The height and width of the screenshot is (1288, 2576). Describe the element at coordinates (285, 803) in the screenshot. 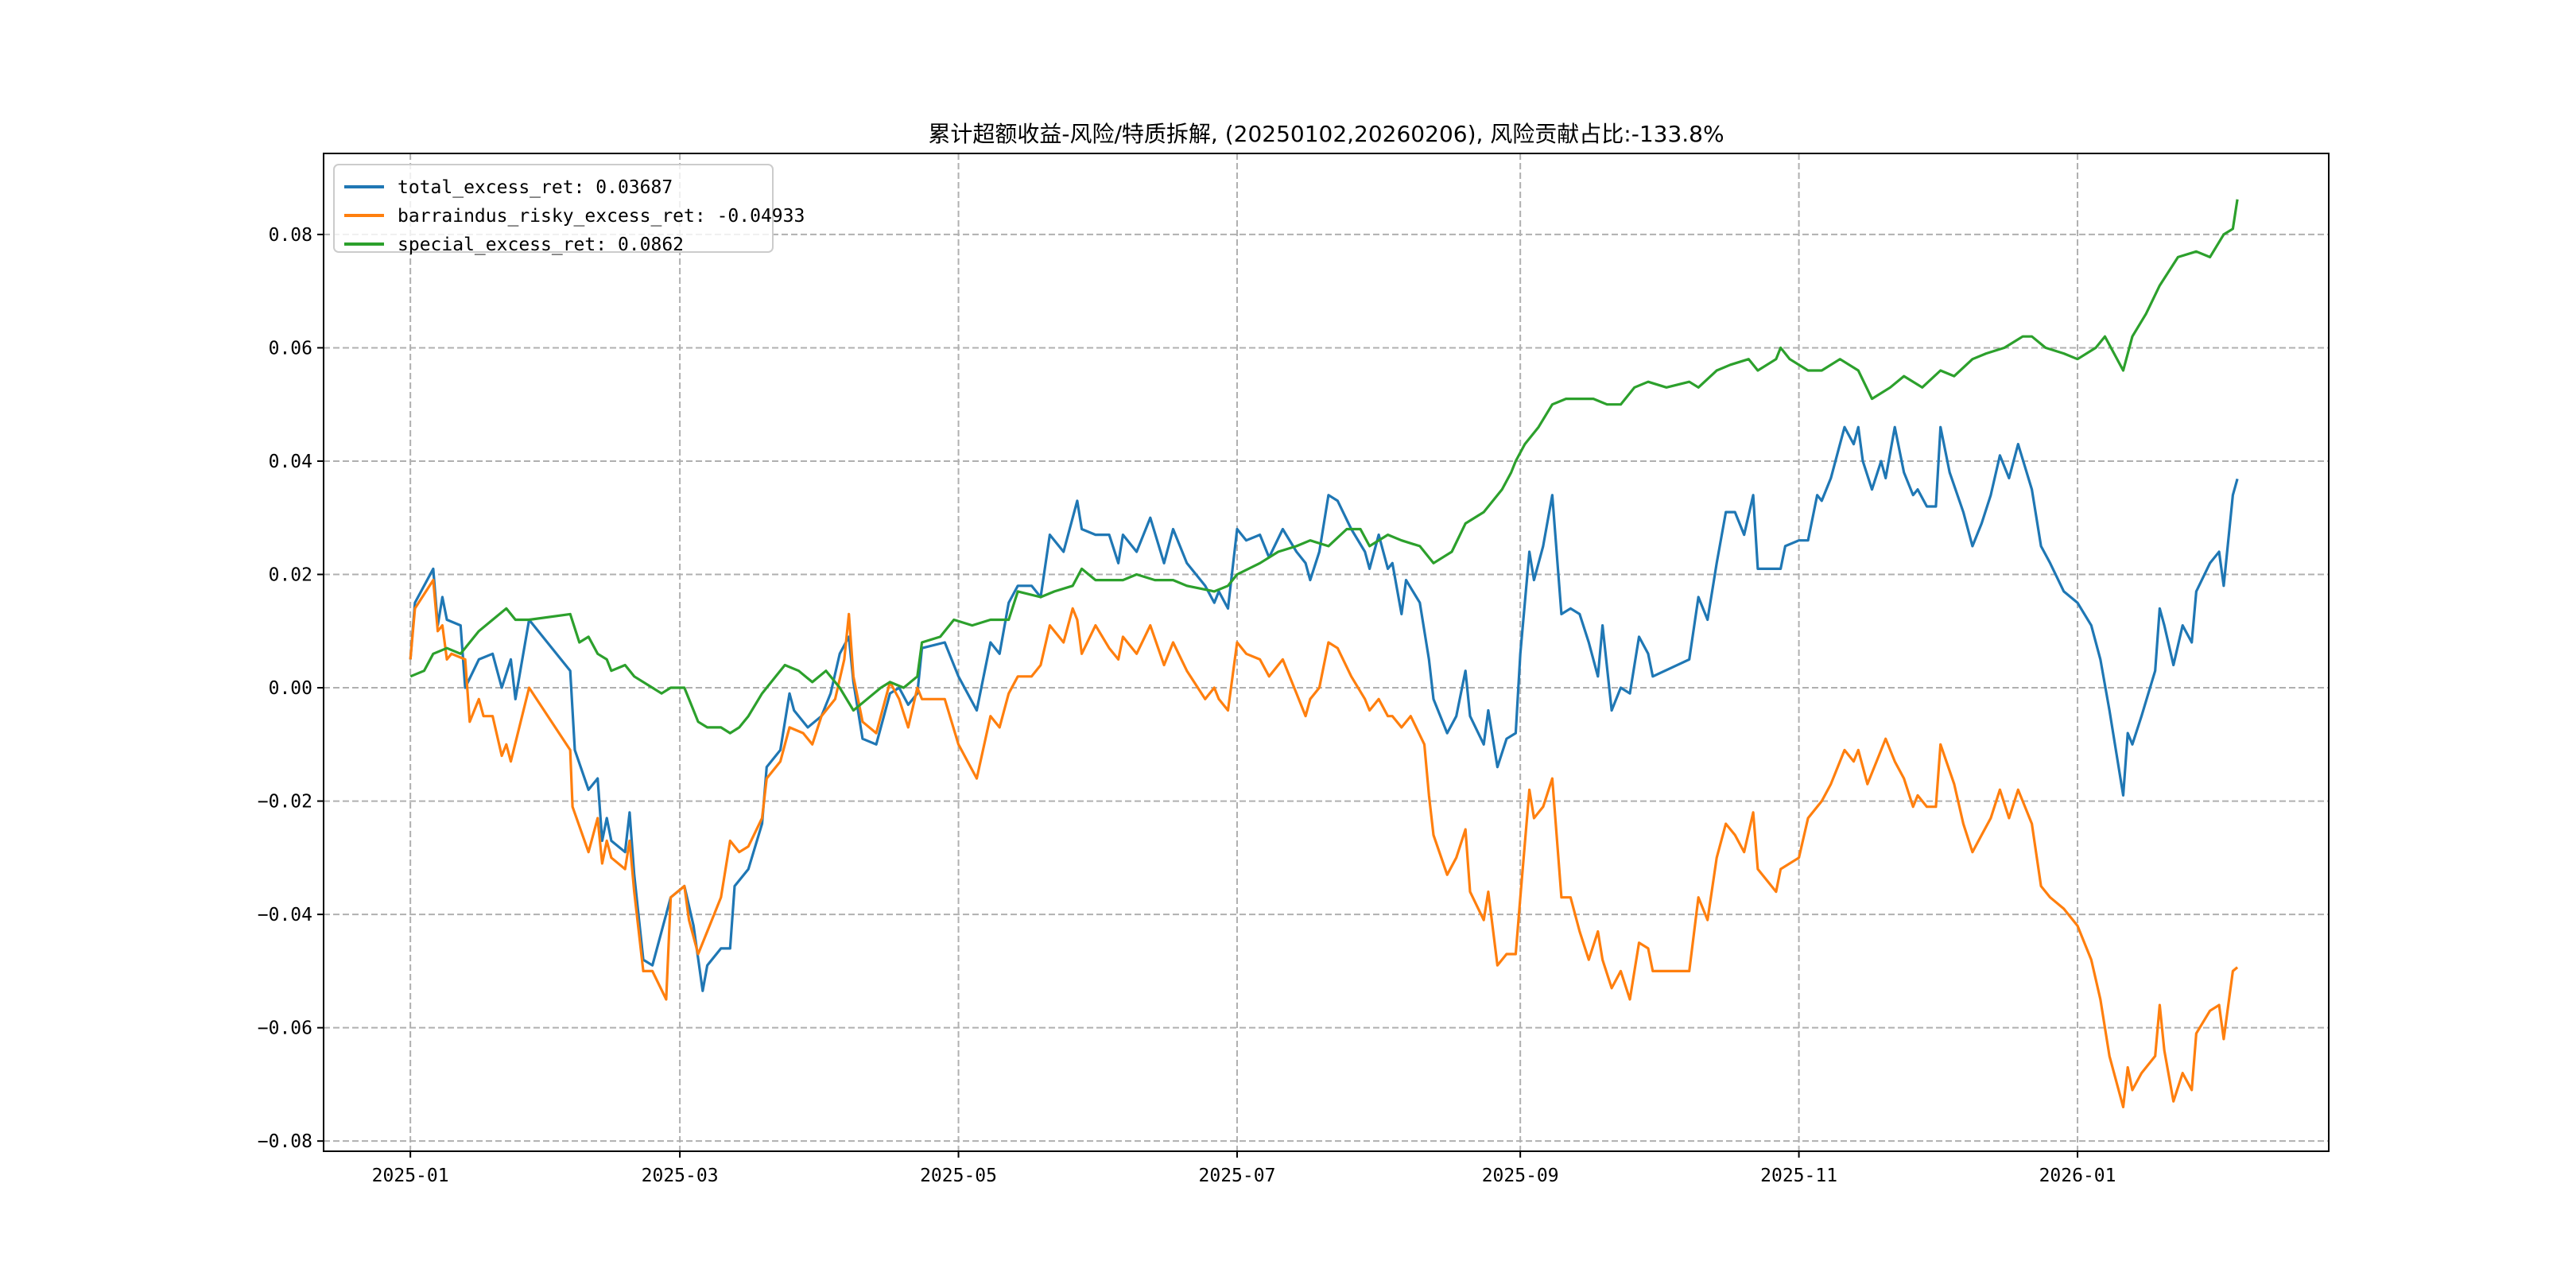

I see `y-tick-label: −0.02` at that location.